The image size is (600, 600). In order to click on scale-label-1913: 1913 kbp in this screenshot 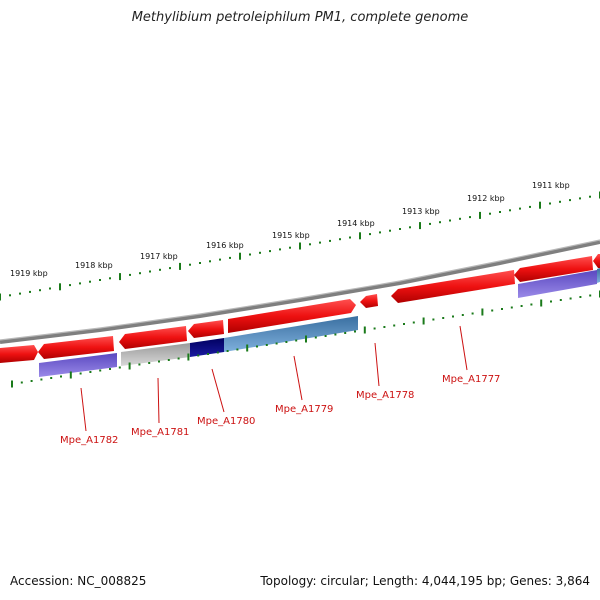, I will do `click(421, 211)`.